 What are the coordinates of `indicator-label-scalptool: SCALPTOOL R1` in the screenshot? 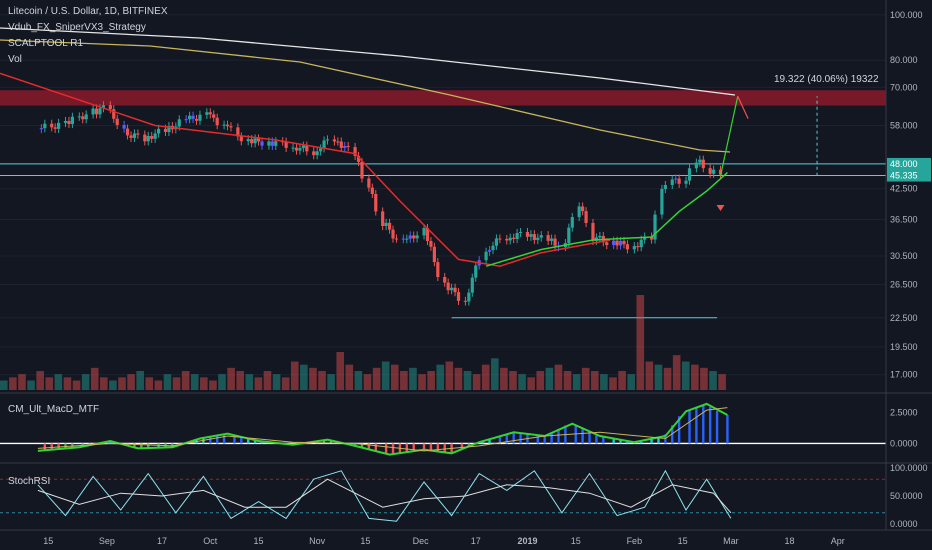 It's located at (46, 43).